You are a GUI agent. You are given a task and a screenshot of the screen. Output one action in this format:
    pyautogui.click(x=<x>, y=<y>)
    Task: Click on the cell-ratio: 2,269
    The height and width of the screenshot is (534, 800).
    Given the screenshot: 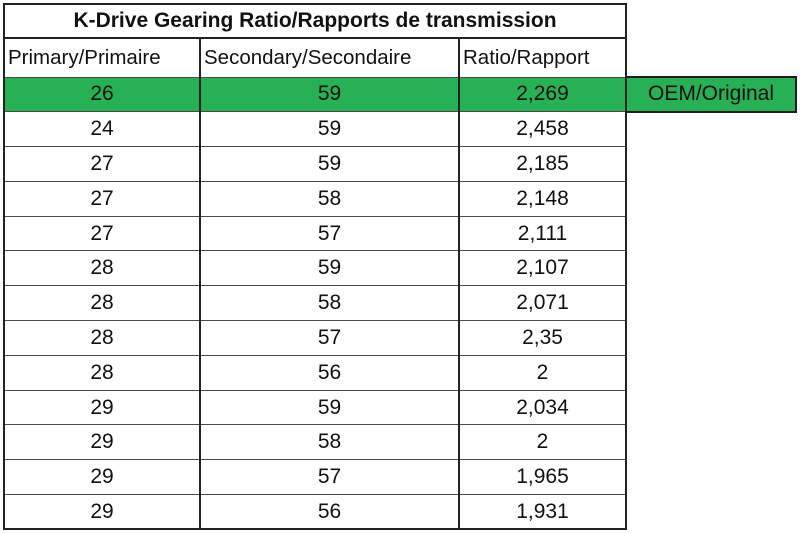 What is the action you would take?
    pyautogui.click(x=542, y=94)
    